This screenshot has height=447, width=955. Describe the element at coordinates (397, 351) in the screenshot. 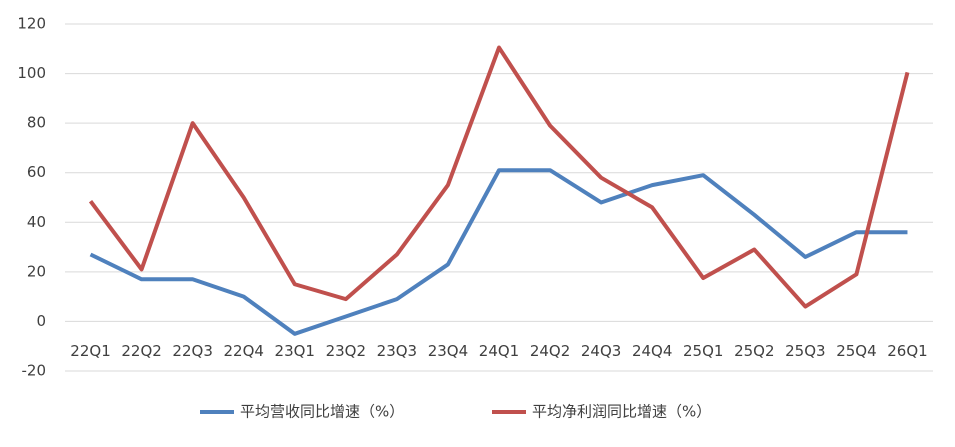

I see `x-tick-label: 23Q3` at that location.